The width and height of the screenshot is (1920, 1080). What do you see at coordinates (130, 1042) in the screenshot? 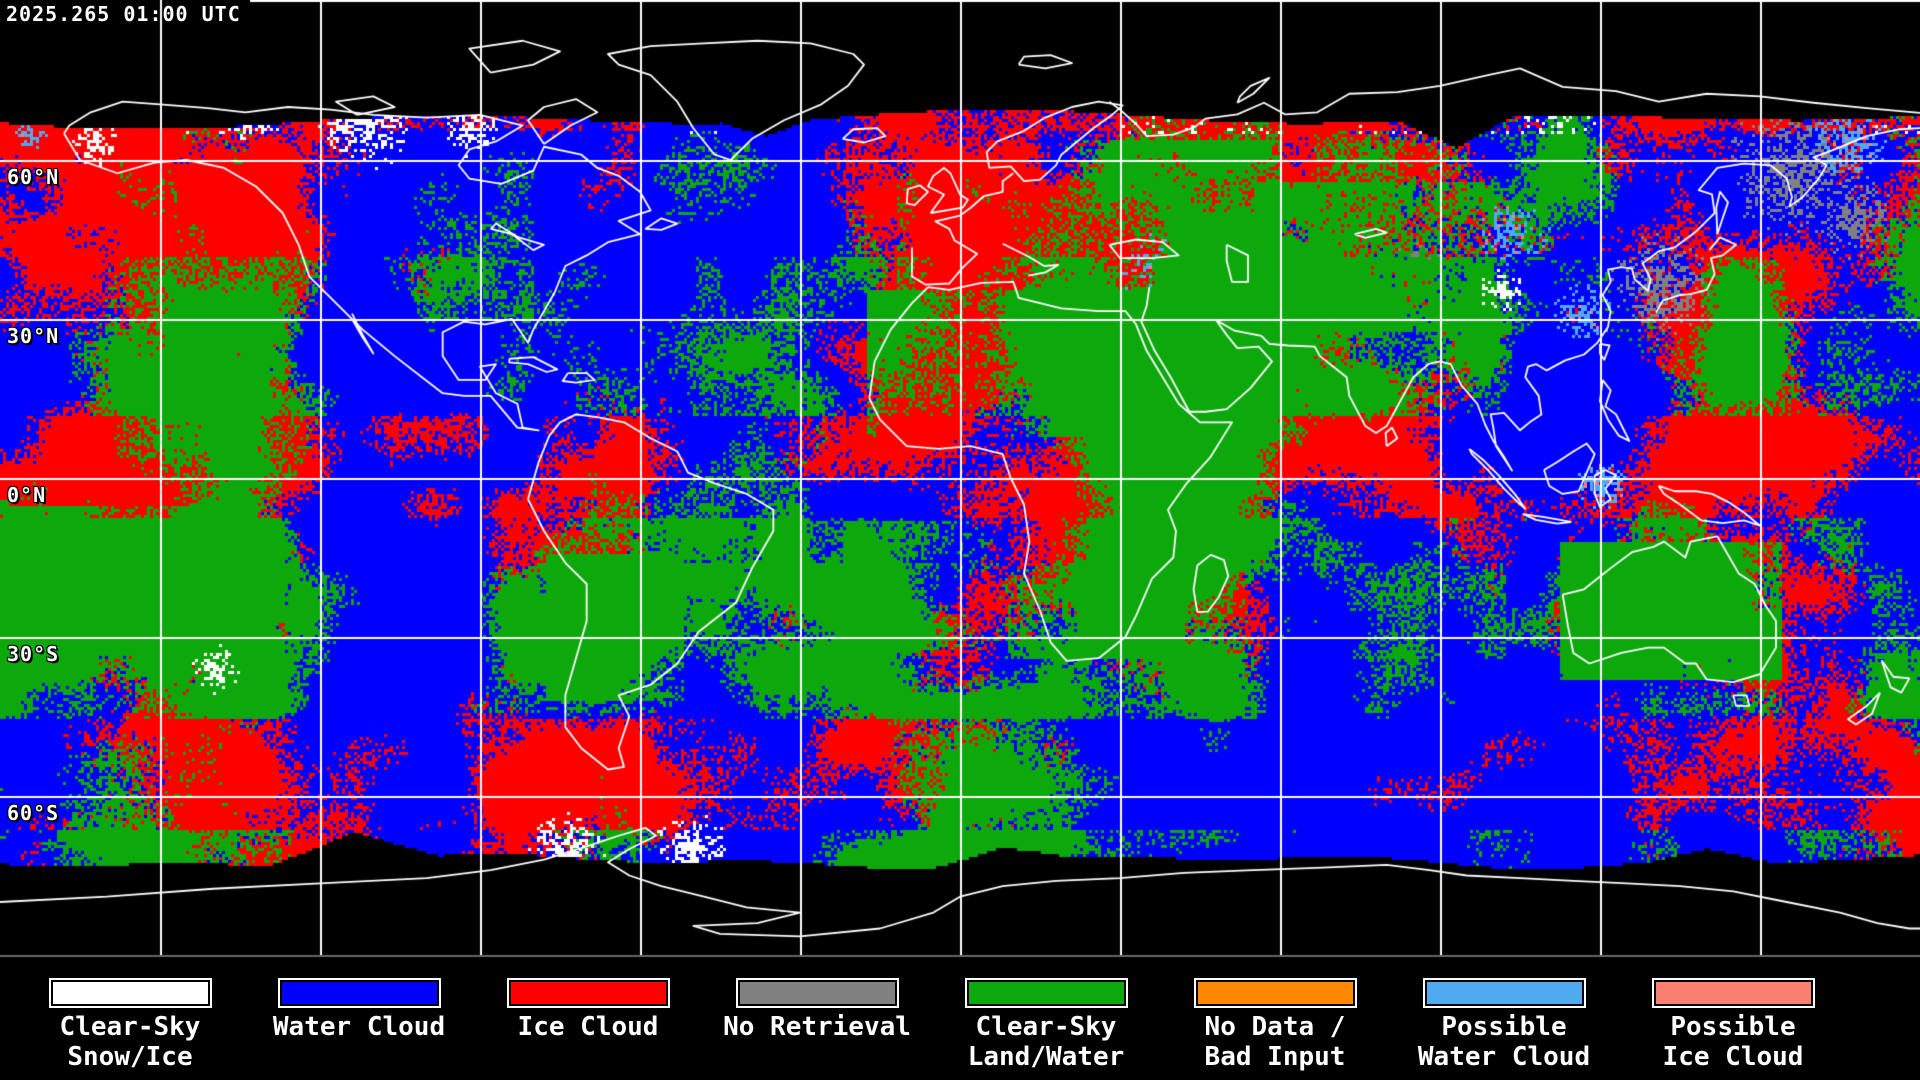
I see `legend-label-clear-sky-snow-ice: Clear-Sky Snow/Ice` at bounding box center [130, 1042].